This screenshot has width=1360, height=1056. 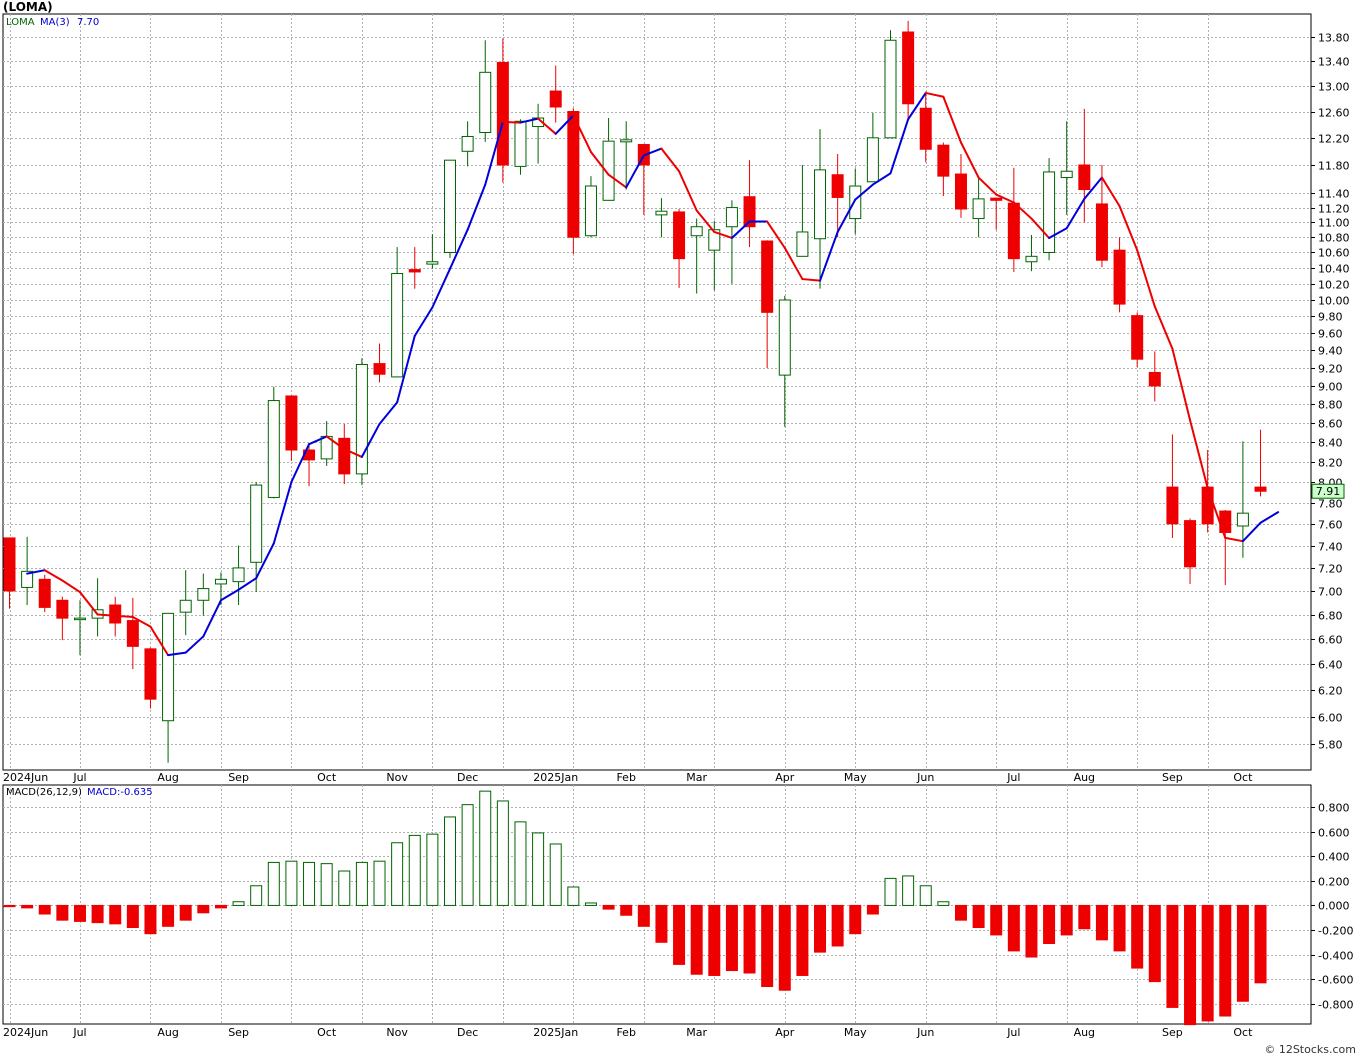 What do you see at coordinates (1330, 547) in the screenshot?
I see `price-y-tick-label: 7.40` at bounding box center [1330, 547].